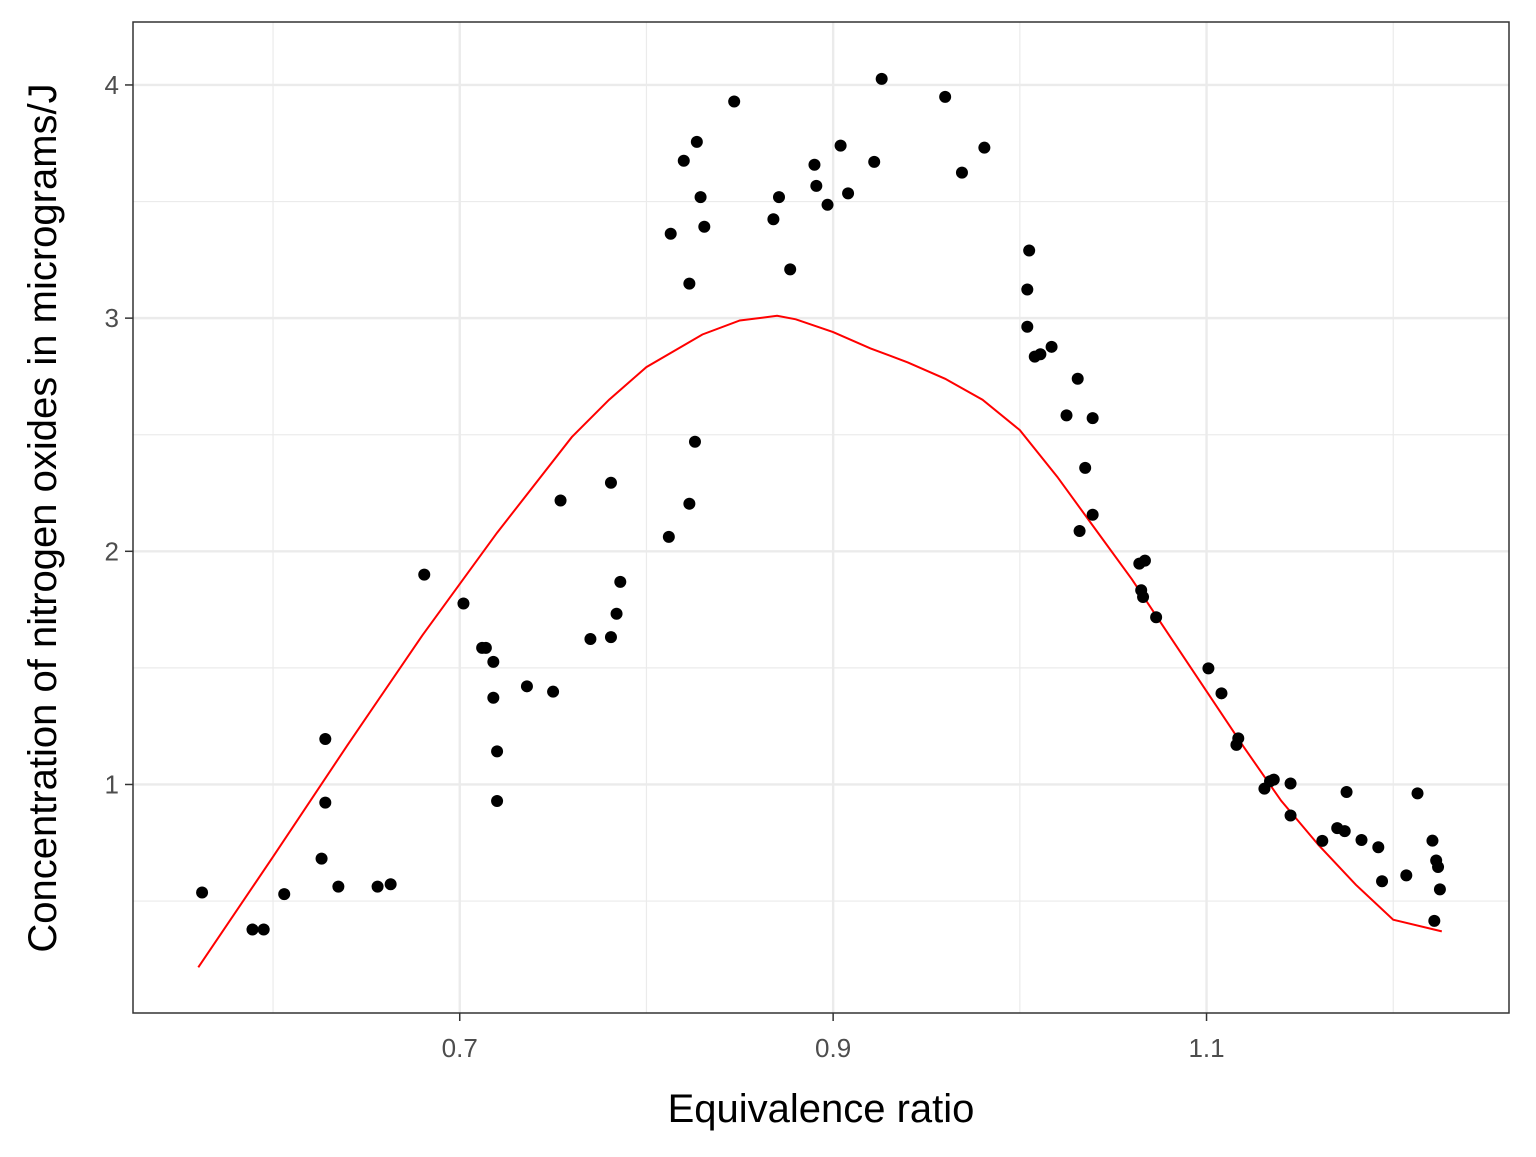 Image resolution: width=1536 pixels, height=1157 pixels. Describe the element at coordinates (112, 85) in the screenshot. I see `y-tick-label: 4` at that location.